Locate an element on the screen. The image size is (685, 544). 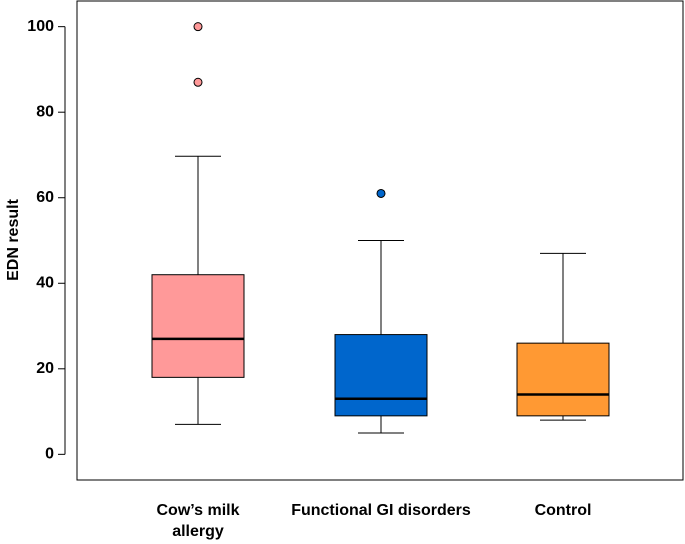
y-tick-label: 40 is located at coordinates (45, 282).